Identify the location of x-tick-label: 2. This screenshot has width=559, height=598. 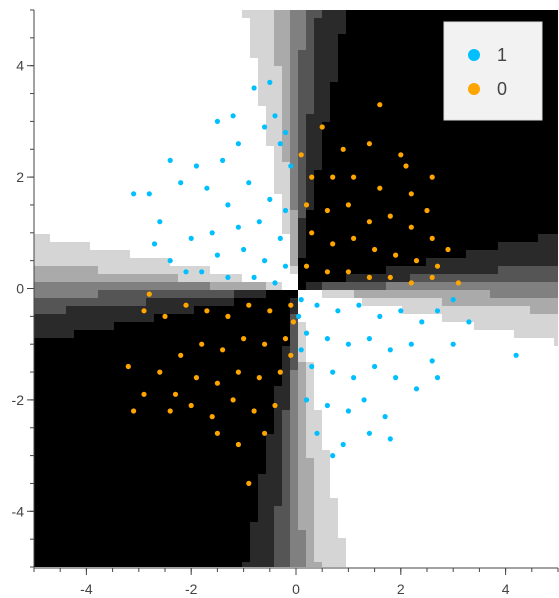
(401, 589).